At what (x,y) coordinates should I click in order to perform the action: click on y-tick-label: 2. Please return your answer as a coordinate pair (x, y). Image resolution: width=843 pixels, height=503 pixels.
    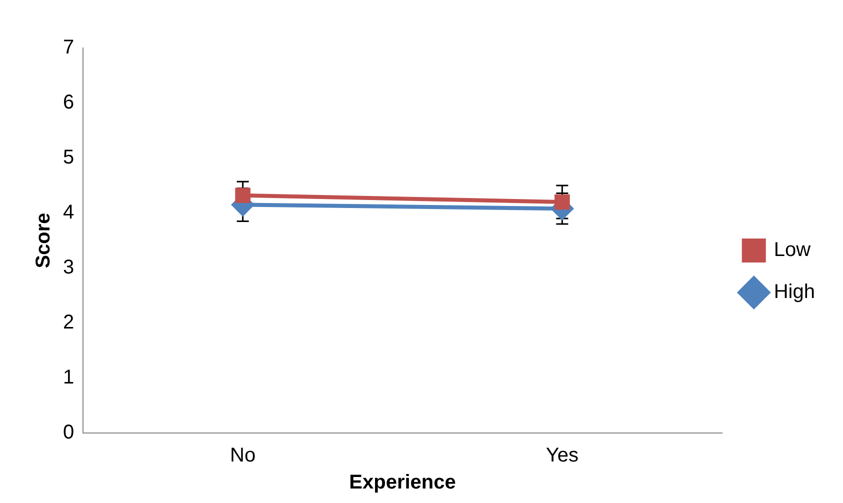
    Looking at the image, I should click on (68, 323).